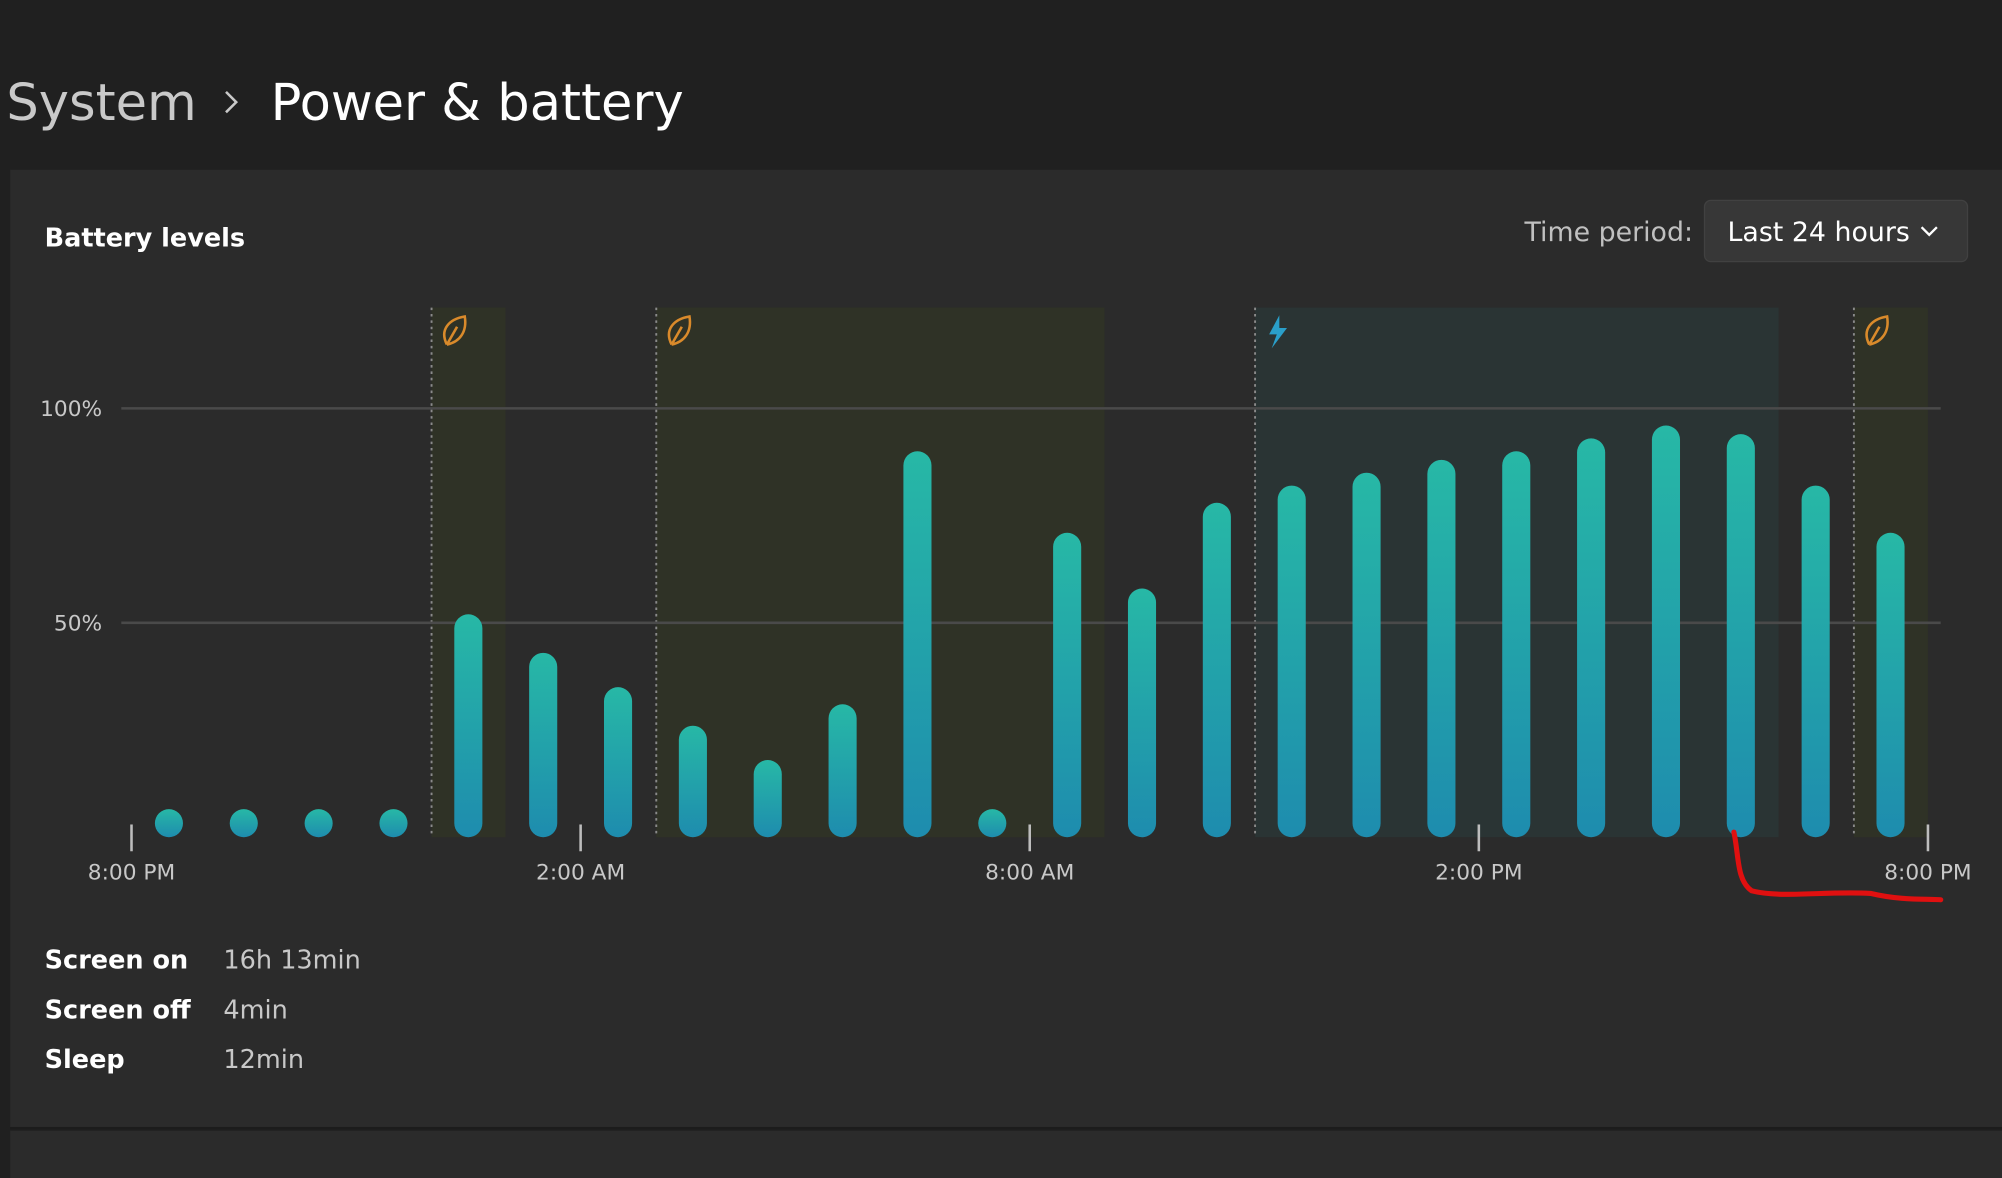 This screenshot has height=1178, width=2002. What do you see at coordinates (78, 623) in the screenshot?
I see `y-tick-label: 50%` at bounding box center [78, 623].